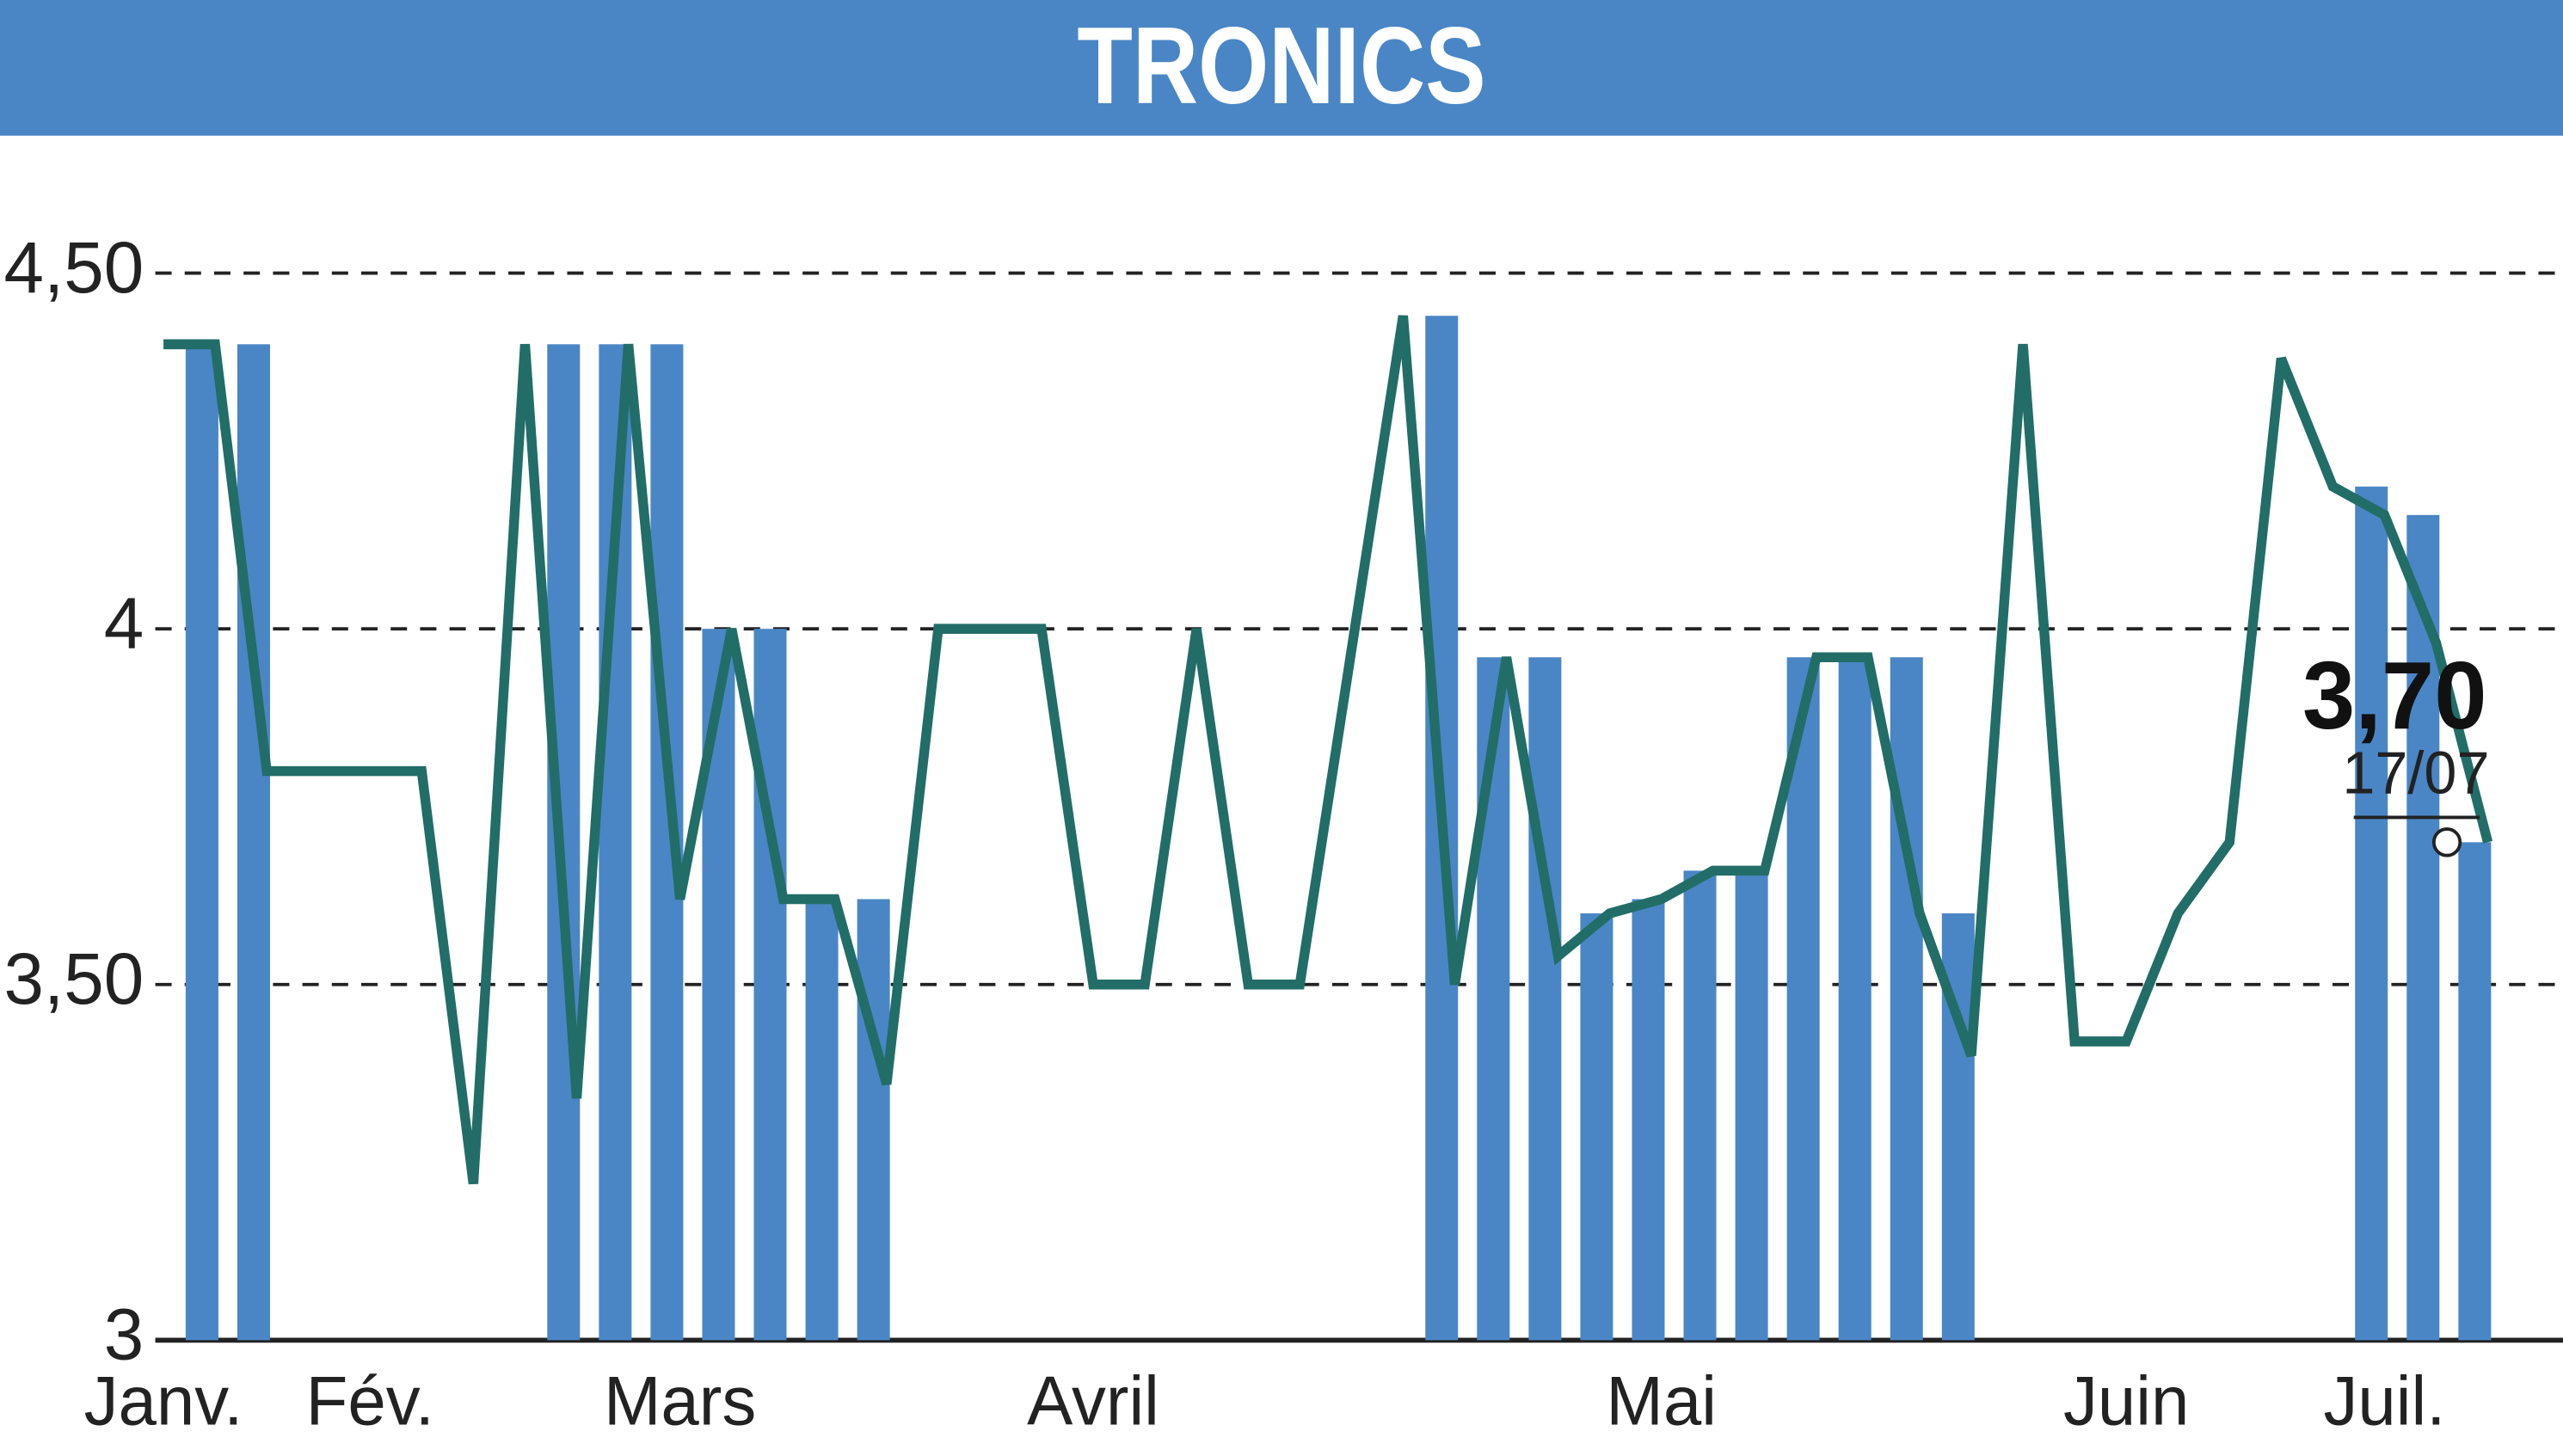 The image size is (2563, 1456). What do you see at coordinates (2126, 1402) in the screenshot?
I see `x-tick-label: Juin` at bounding box center [2126, 1402].